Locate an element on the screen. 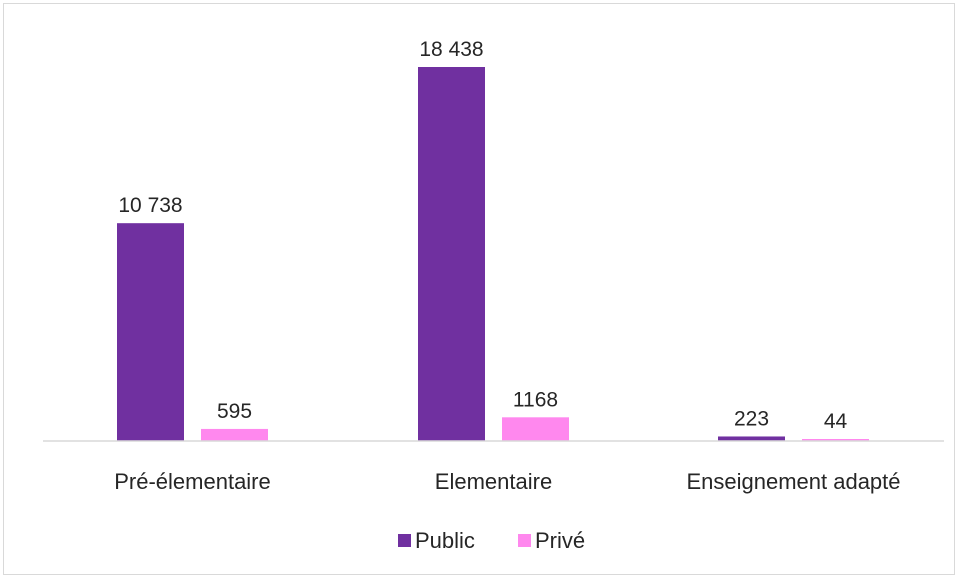 The image size is (960, 579). bar-prive-pre-elementaire is located at coordinates (234, 434).